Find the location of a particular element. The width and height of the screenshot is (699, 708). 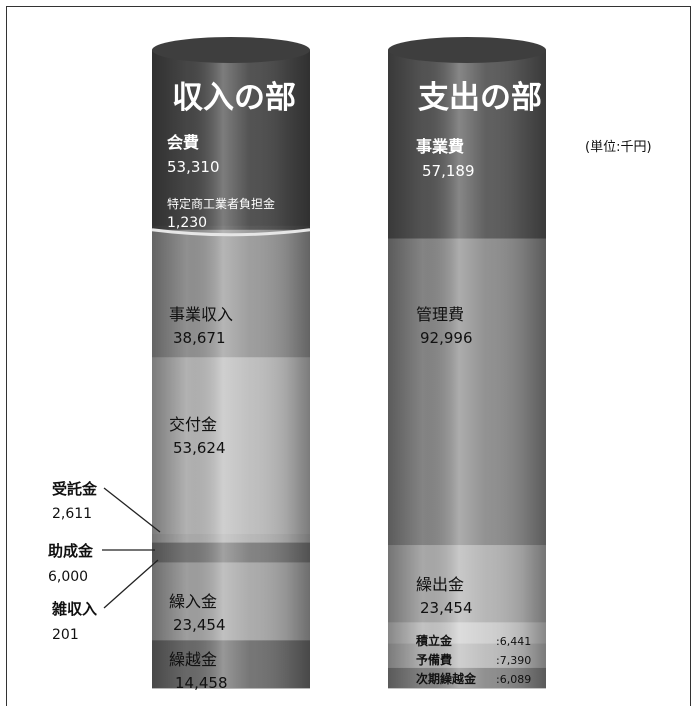

label-name: 繰越金 is located at coordinates (193, 659).